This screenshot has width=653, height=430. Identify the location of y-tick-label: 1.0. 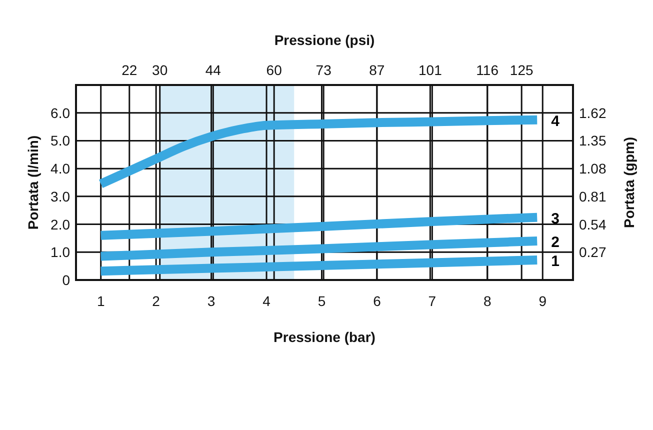
(60, 252).